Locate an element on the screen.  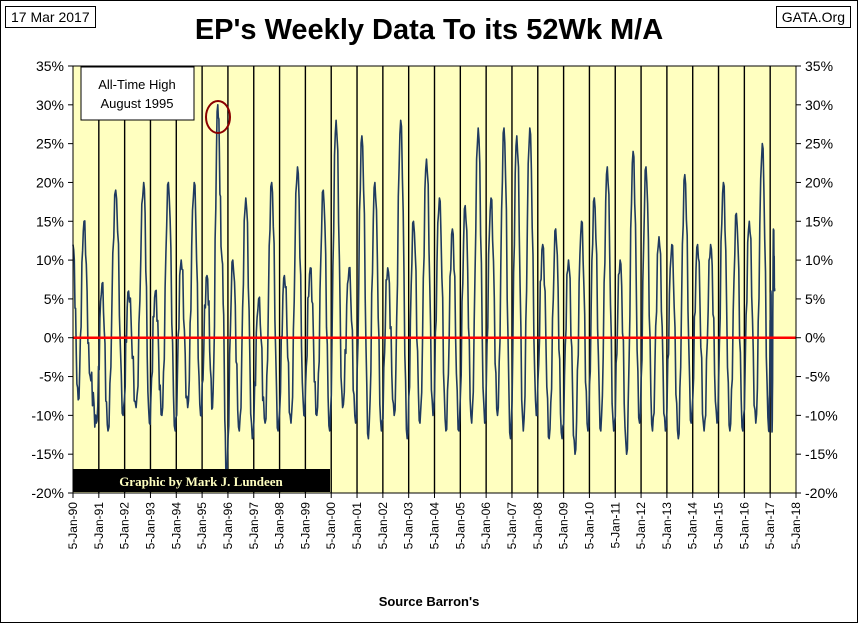
x-tick-label: 5-Jan-07 is located at coordinates (512, 526).